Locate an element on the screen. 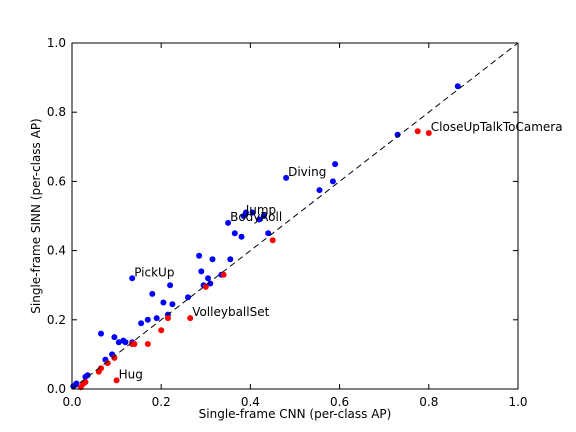  y-tick-label-1: 0.2 is located at coordinates (56, 320).